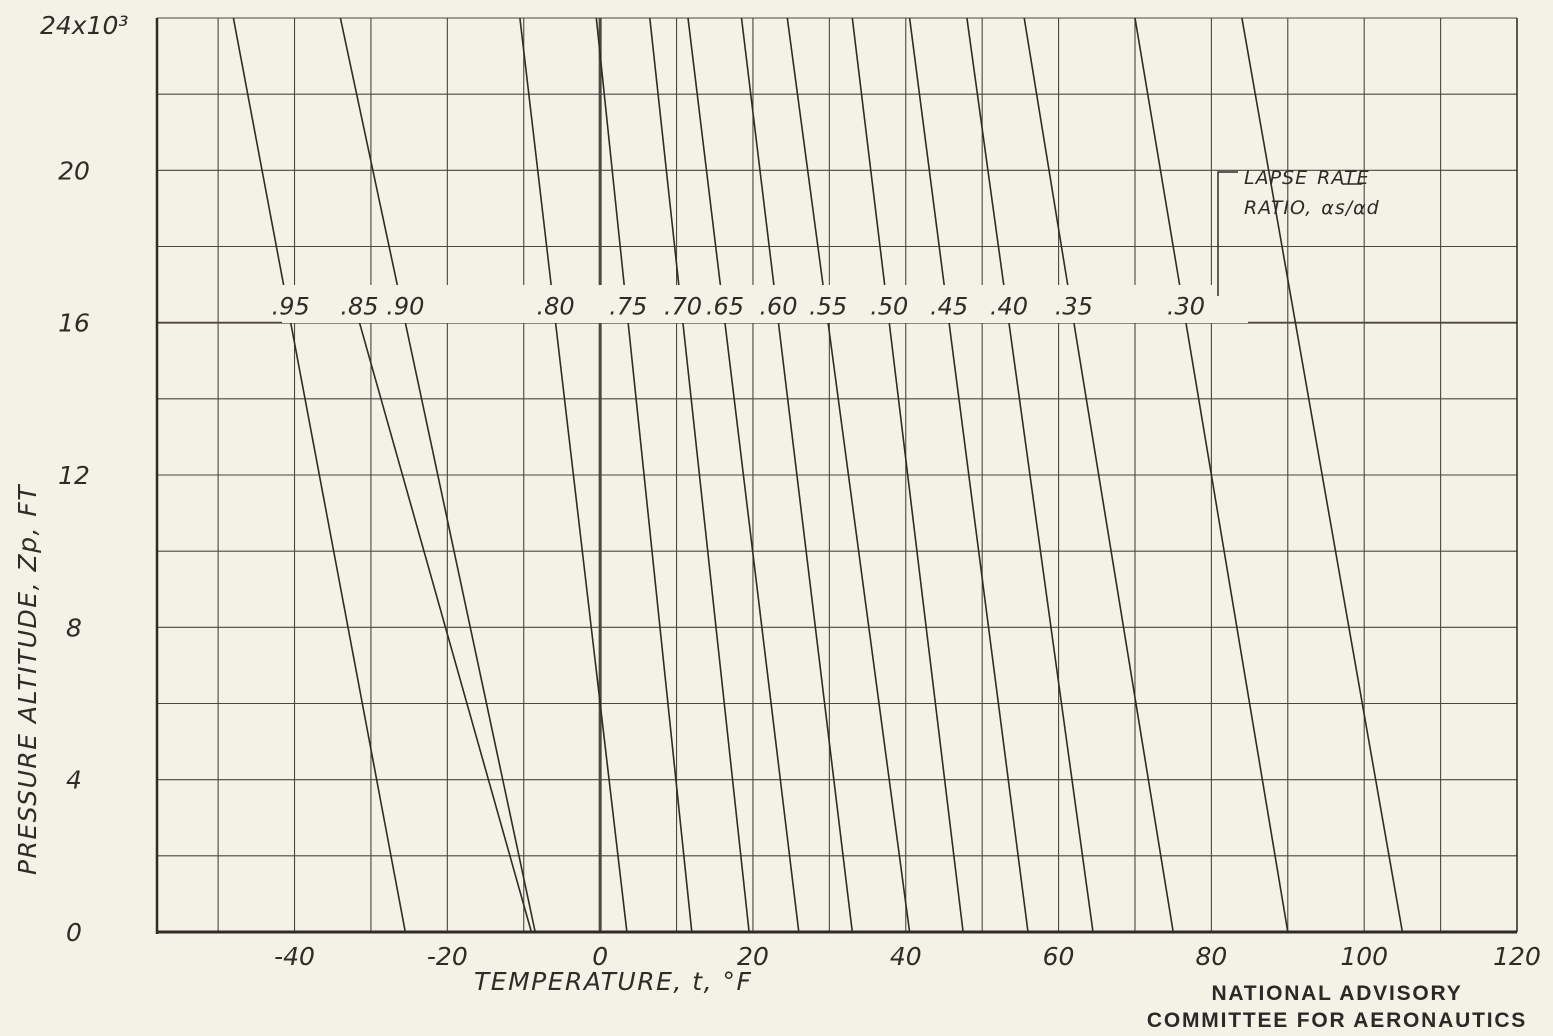 This screenshot has height=1036, width=1553. I want to click on series-label: .80, so click(555, 307).